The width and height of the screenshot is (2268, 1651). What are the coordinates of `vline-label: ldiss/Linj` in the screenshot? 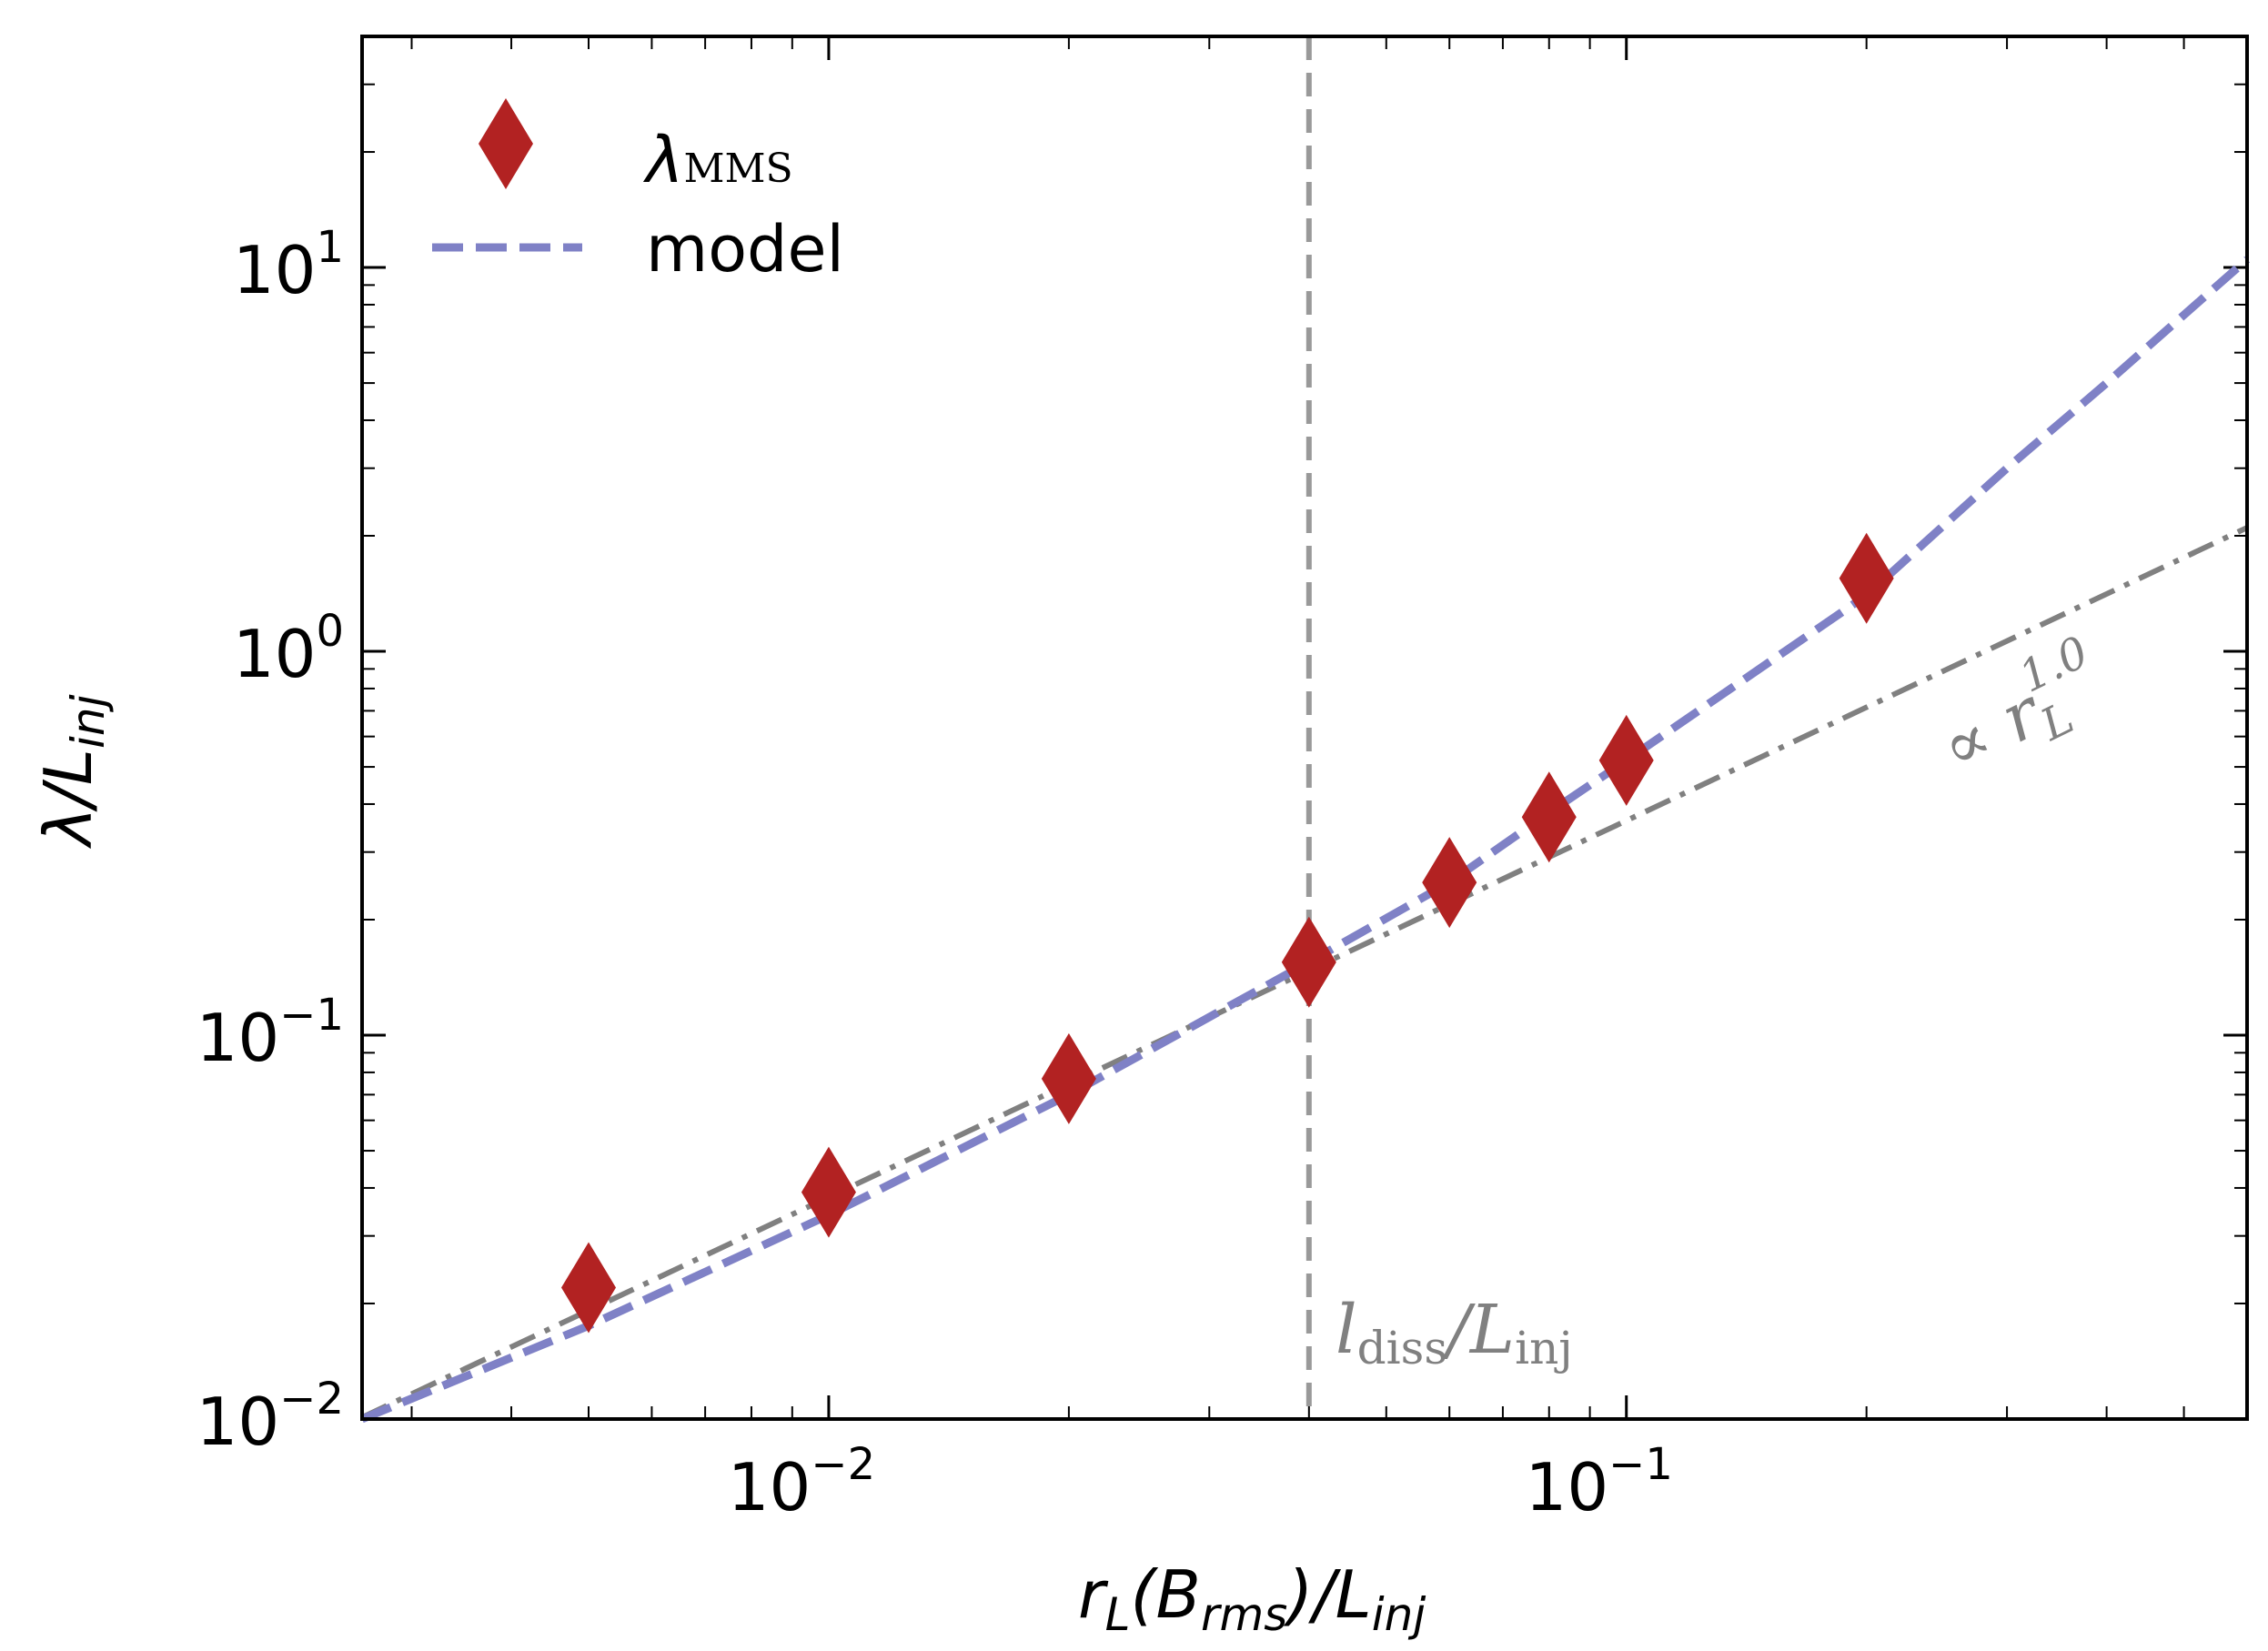 It's located at (1455, 1332).